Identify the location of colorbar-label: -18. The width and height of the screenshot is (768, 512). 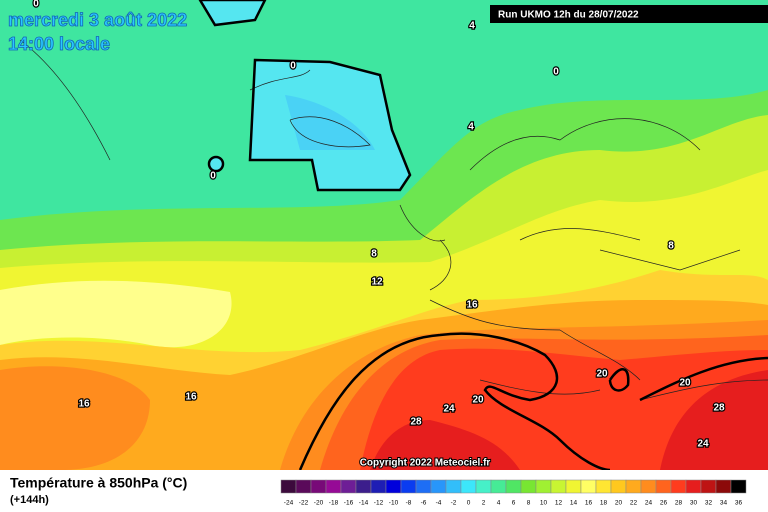
(334, 503).